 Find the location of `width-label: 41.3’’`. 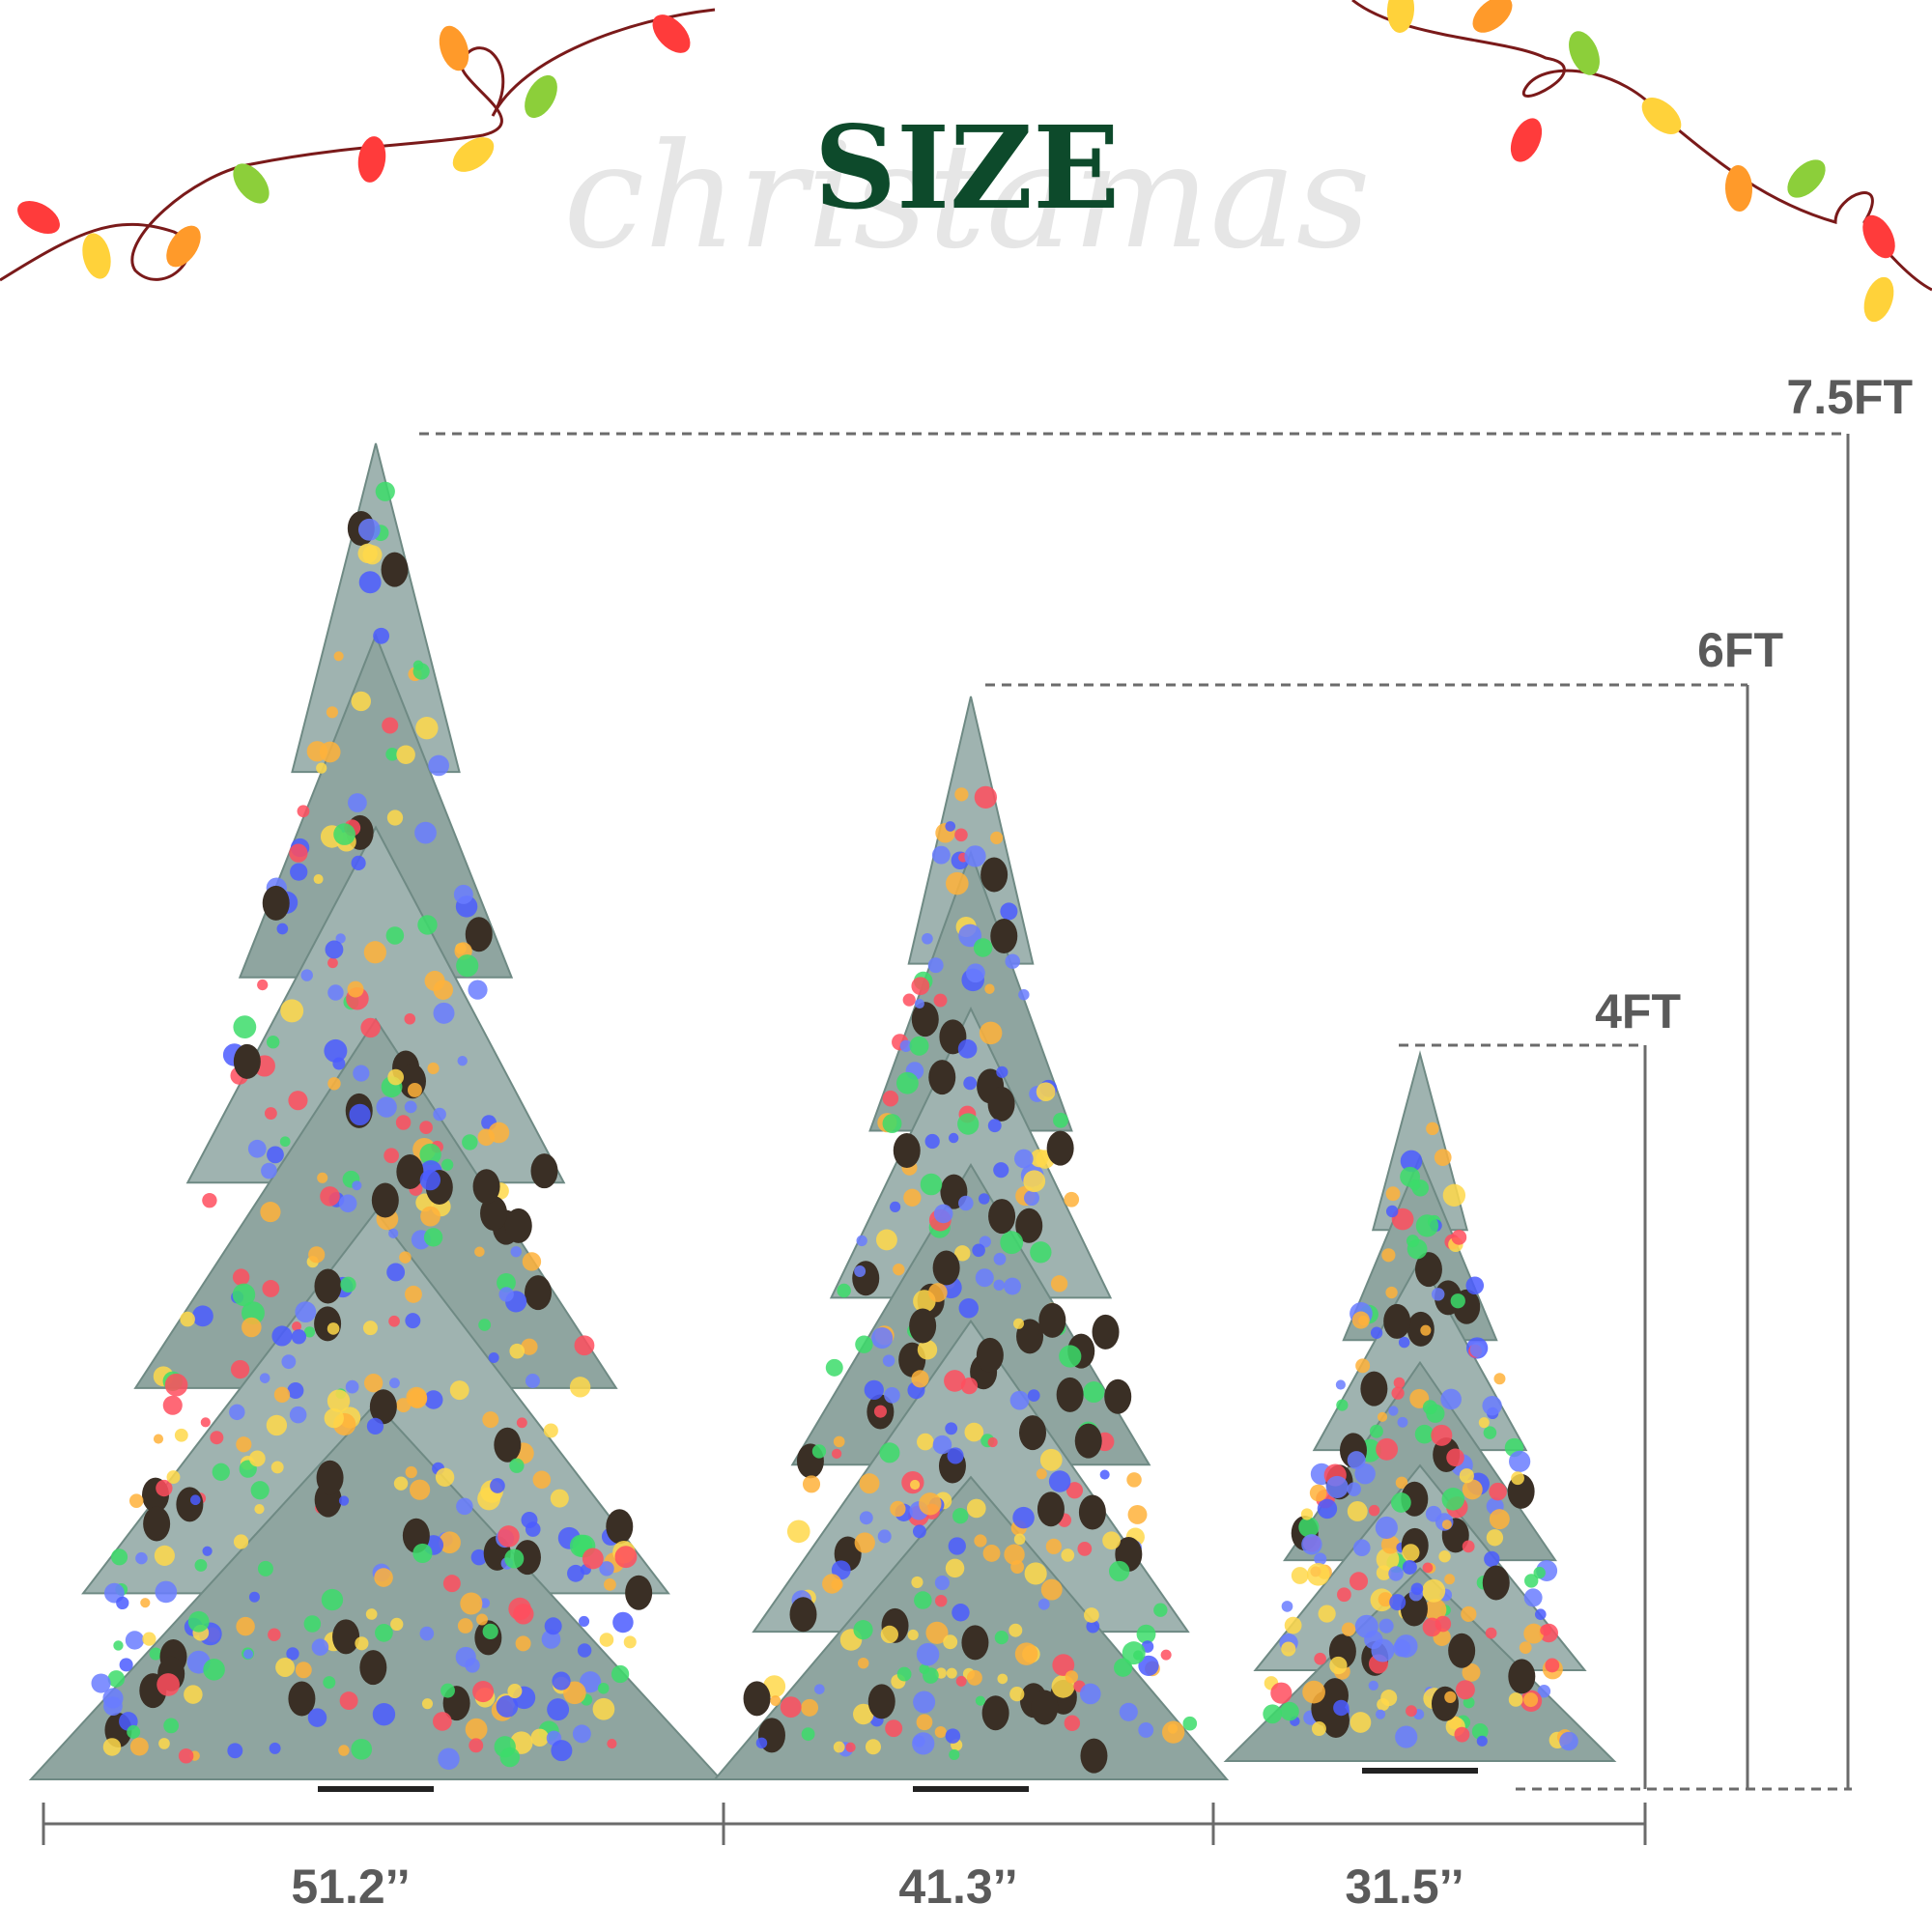

width-label: 41.3’’ is located at coordinates (957, 1887).